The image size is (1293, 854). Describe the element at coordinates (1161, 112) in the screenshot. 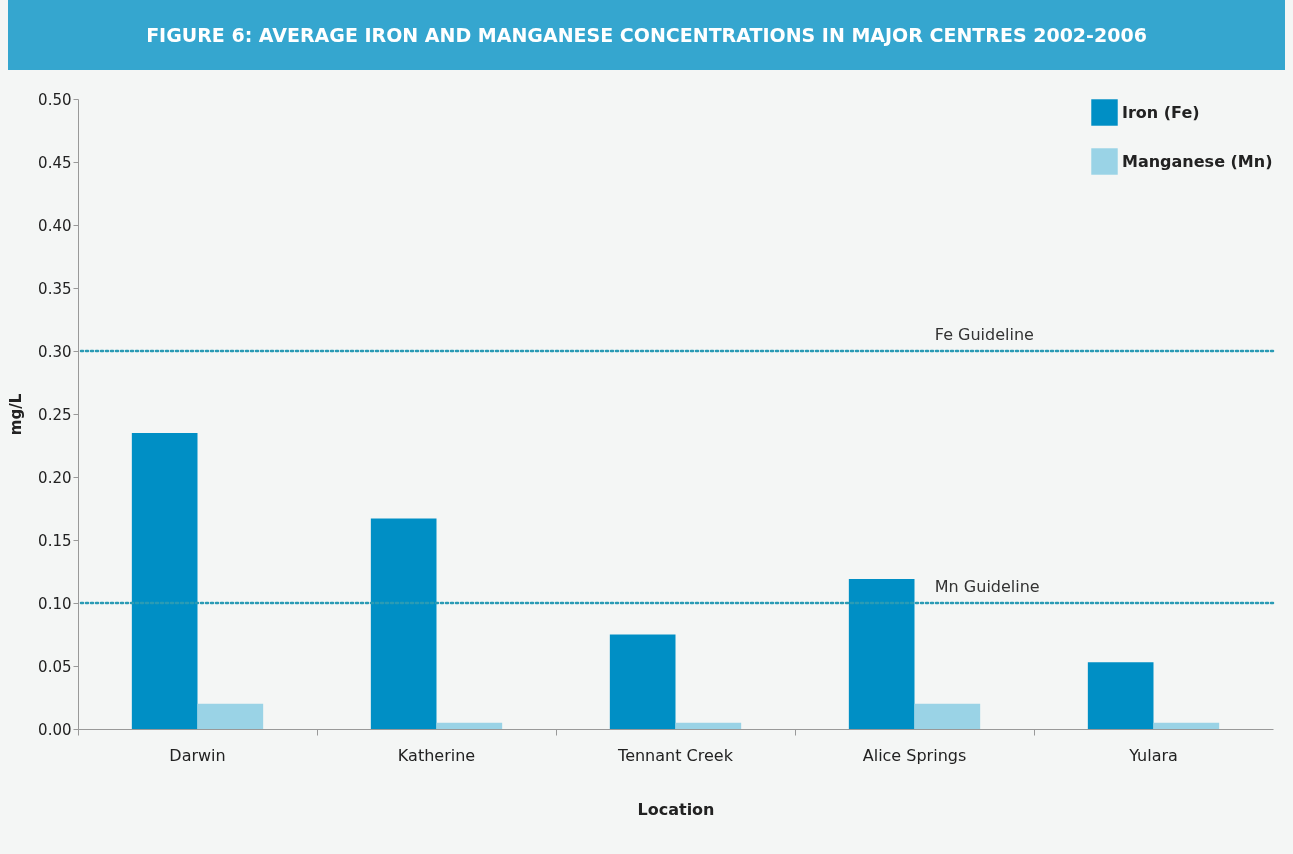

I see `legend-label: Iron (Fe)` at that location.